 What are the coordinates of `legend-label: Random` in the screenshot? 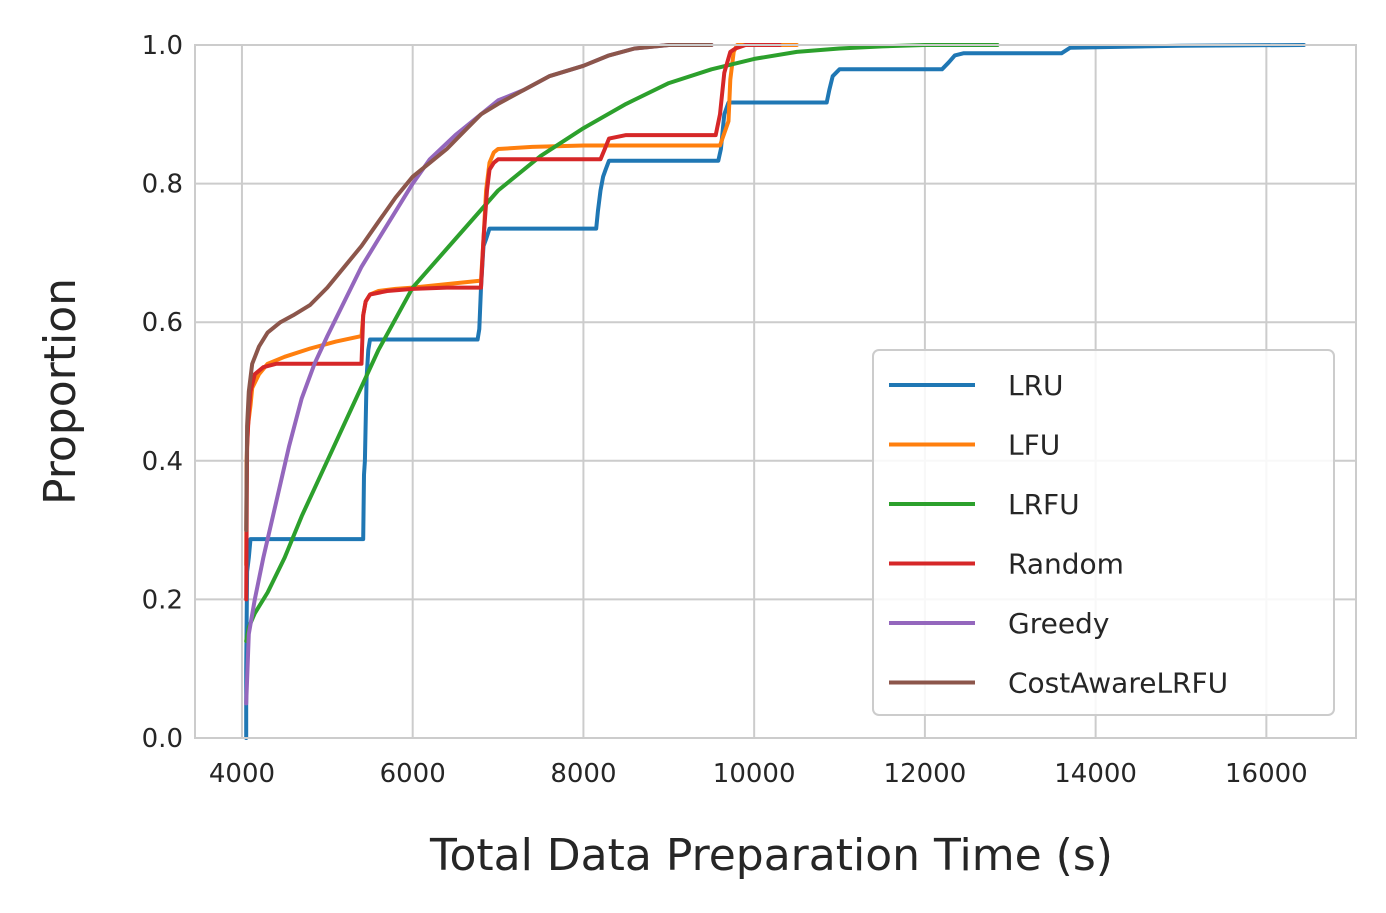 It's located at (1066, 564).